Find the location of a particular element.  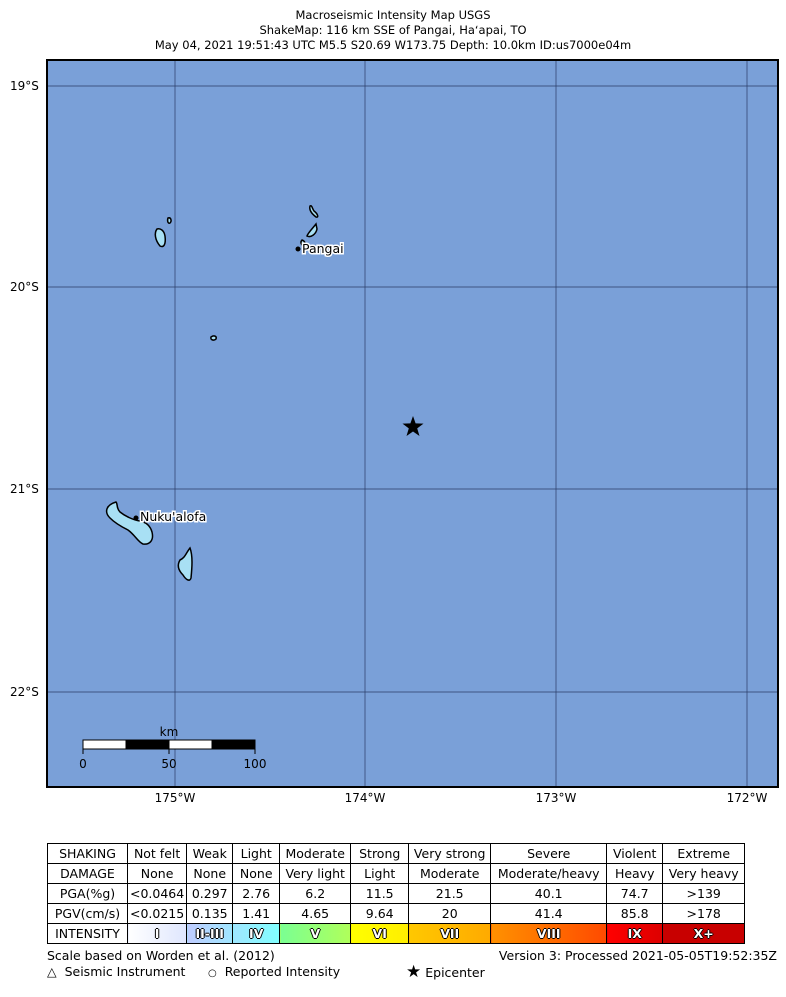

legend-cell: Very light is located at coordinates (315, 873).